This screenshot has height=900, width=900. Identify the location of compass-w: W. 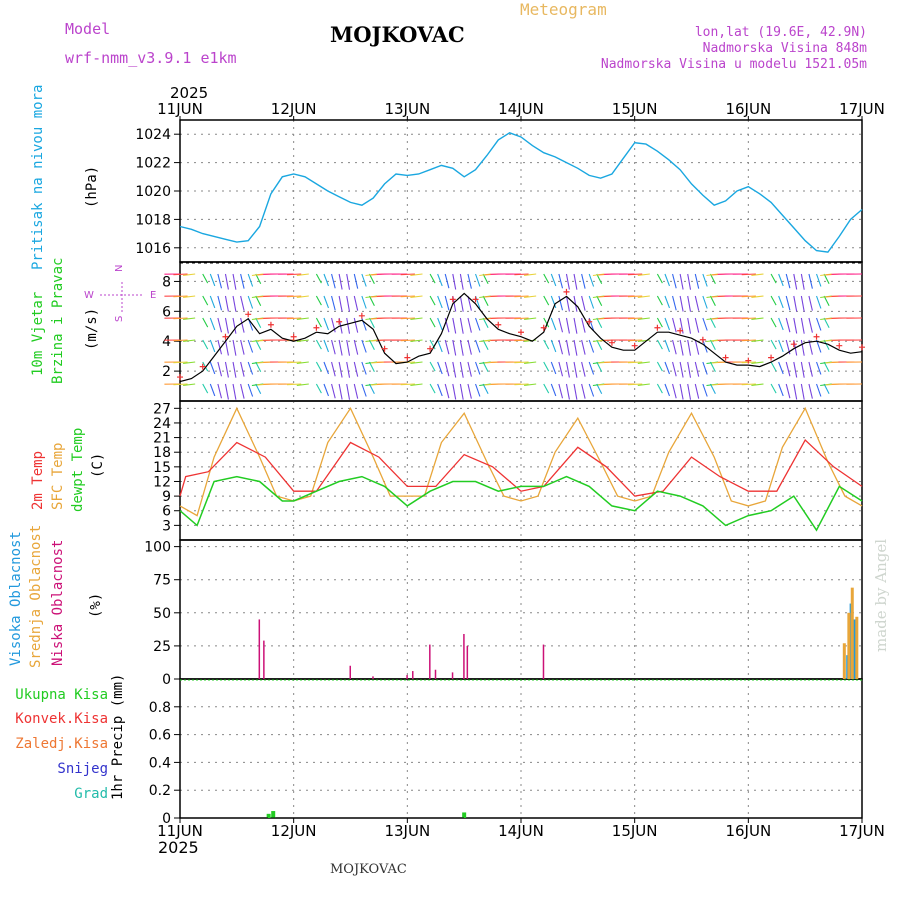
(89, 295).